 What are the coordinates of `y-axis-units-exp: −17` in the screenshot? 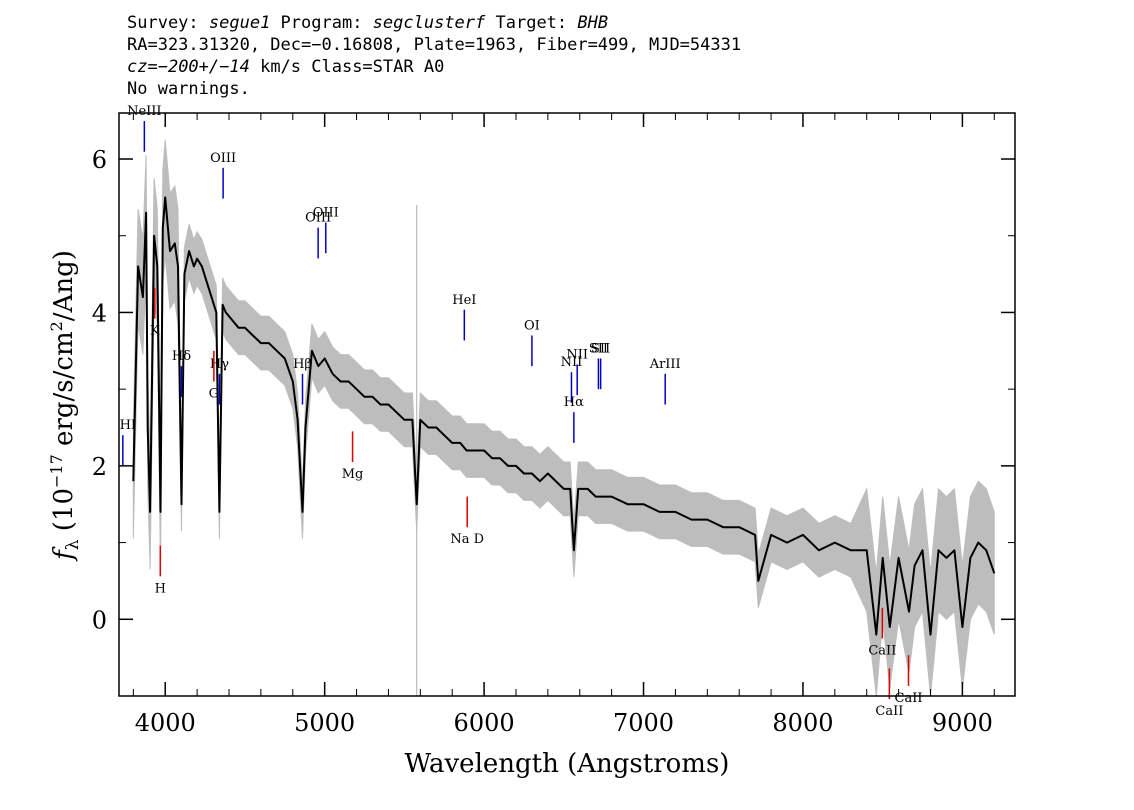 It's located at (56, 471).